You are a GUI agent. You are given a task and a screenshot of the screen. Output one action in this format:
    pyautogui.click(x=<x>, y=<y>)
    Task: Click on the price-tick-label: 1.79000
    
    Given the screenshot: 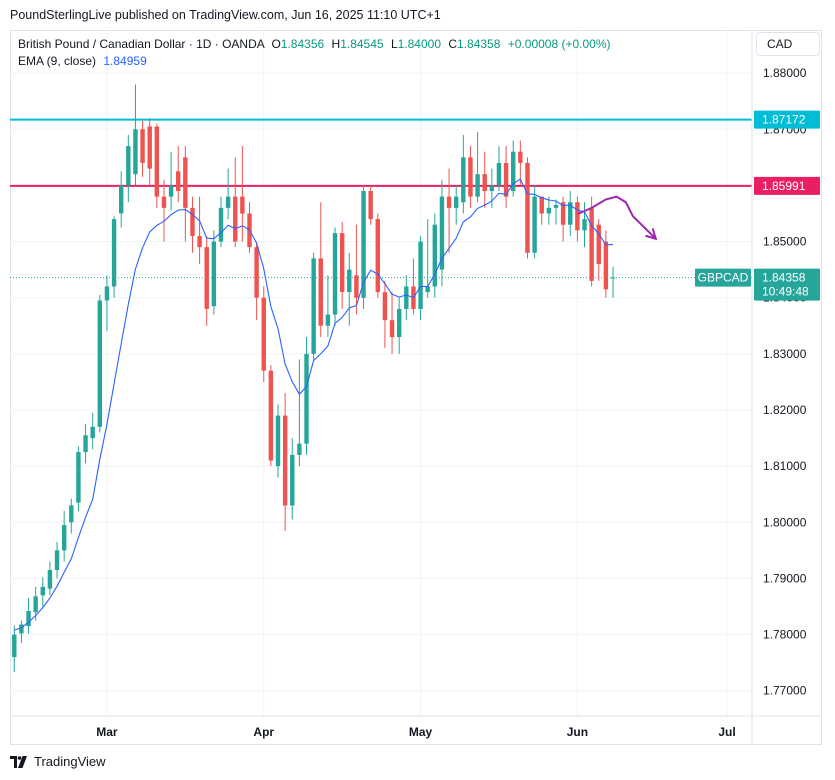 What is the action you would take?
    pyautogui.click(x=785, y=578)
    